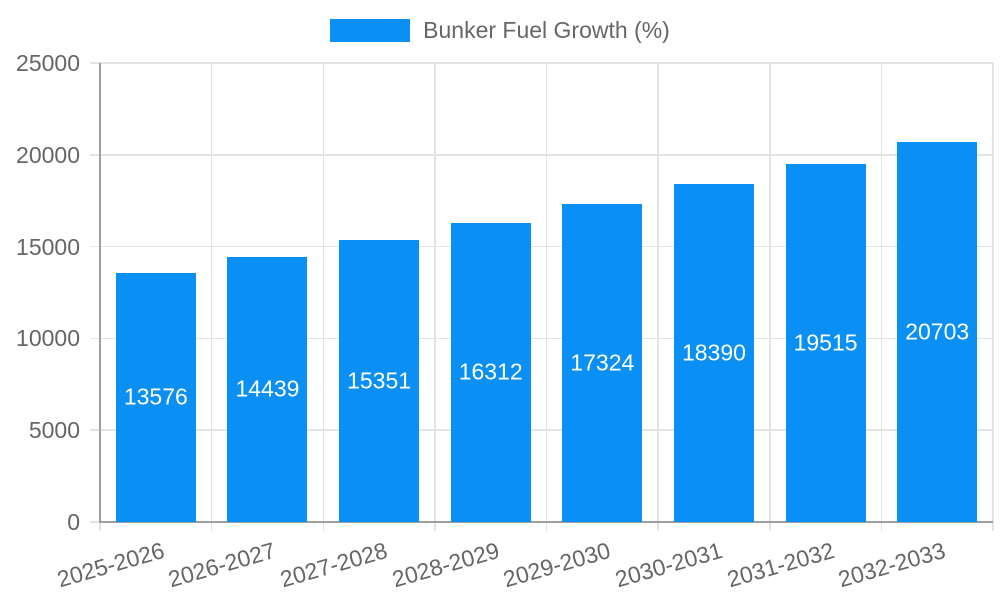 This screenshot has height=600, width=1000. I want to click on y-axis-tick-label: 25000, so click(48, 63).